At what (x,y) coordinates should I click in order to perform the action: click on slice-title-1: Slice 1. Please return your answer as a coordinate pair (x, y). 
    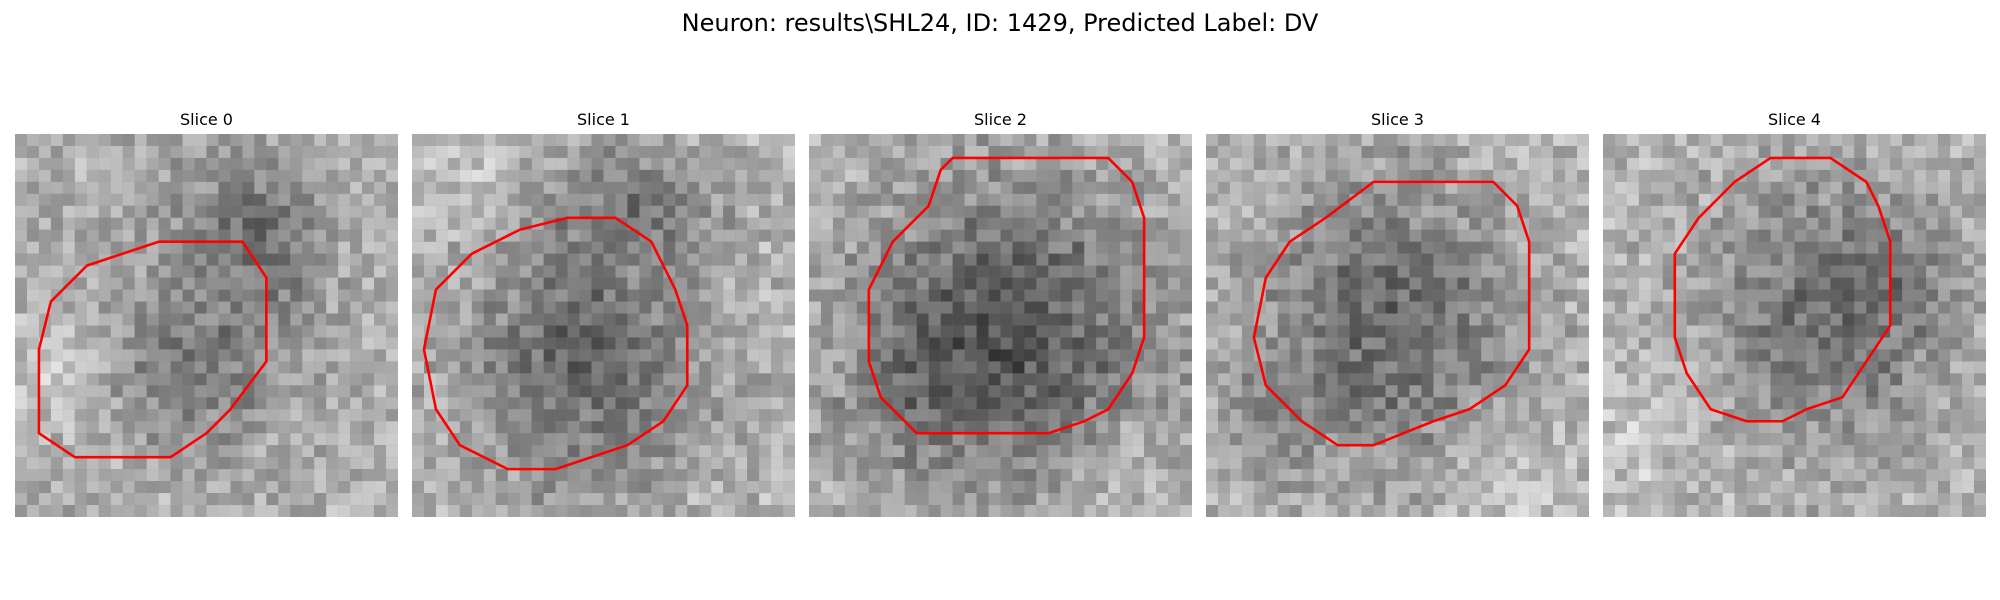
    Looking at the image, I should click on (603, 119).